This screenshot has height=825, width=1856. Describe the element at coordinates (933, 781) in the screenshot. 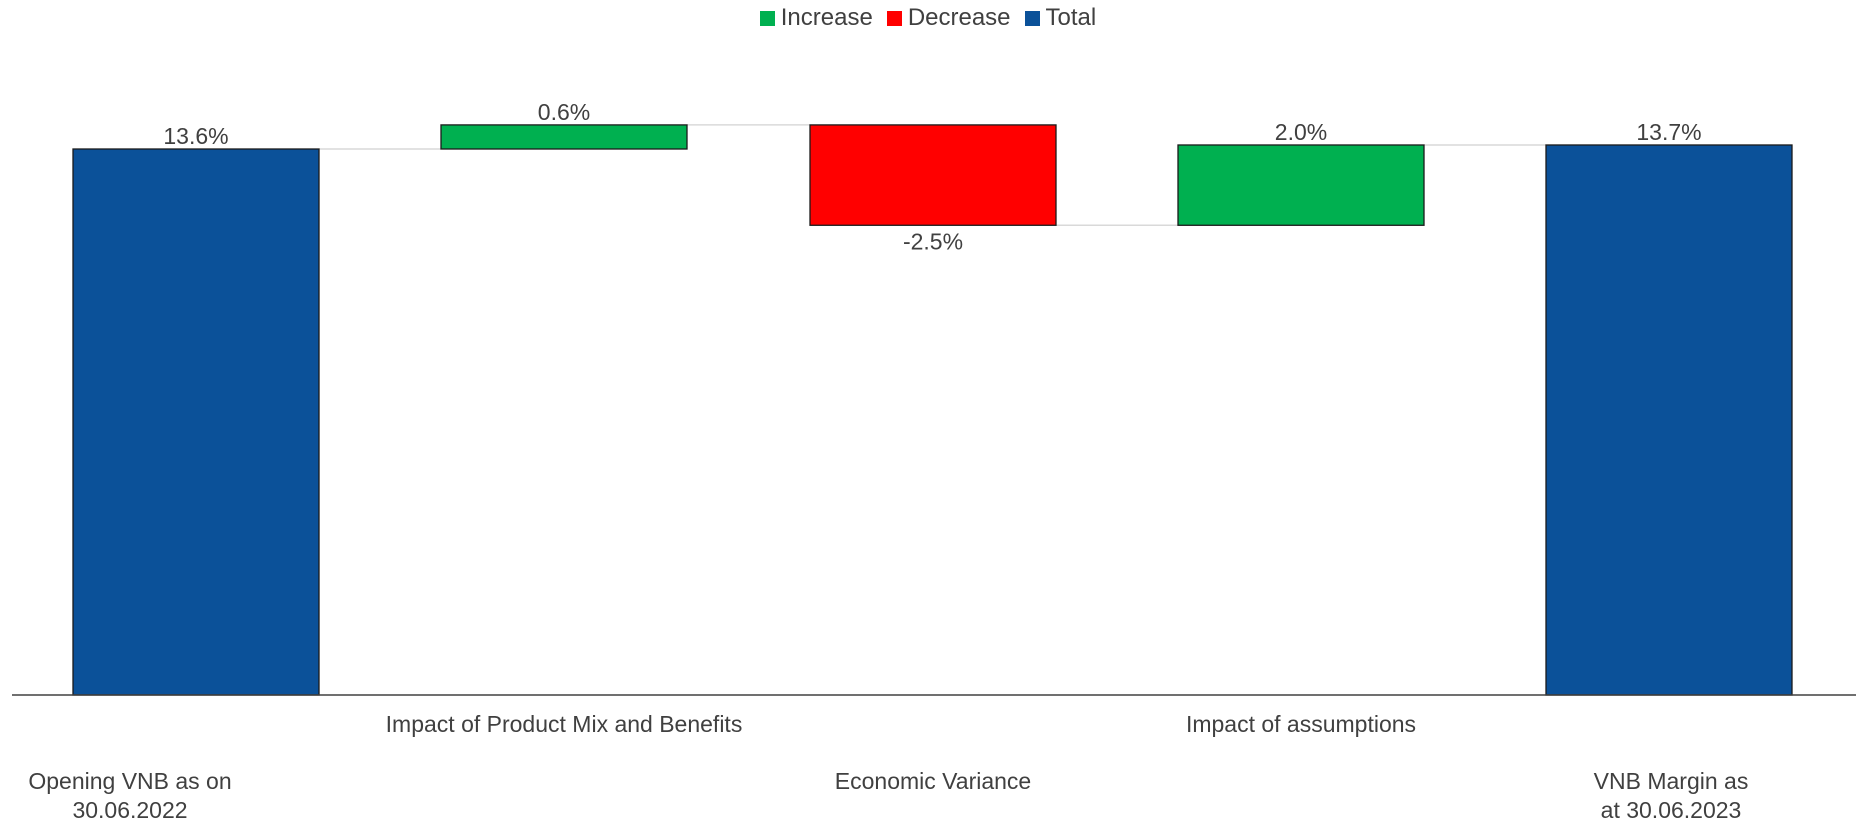

I see `category-label-economic-variance: Economic Variance` at that location.